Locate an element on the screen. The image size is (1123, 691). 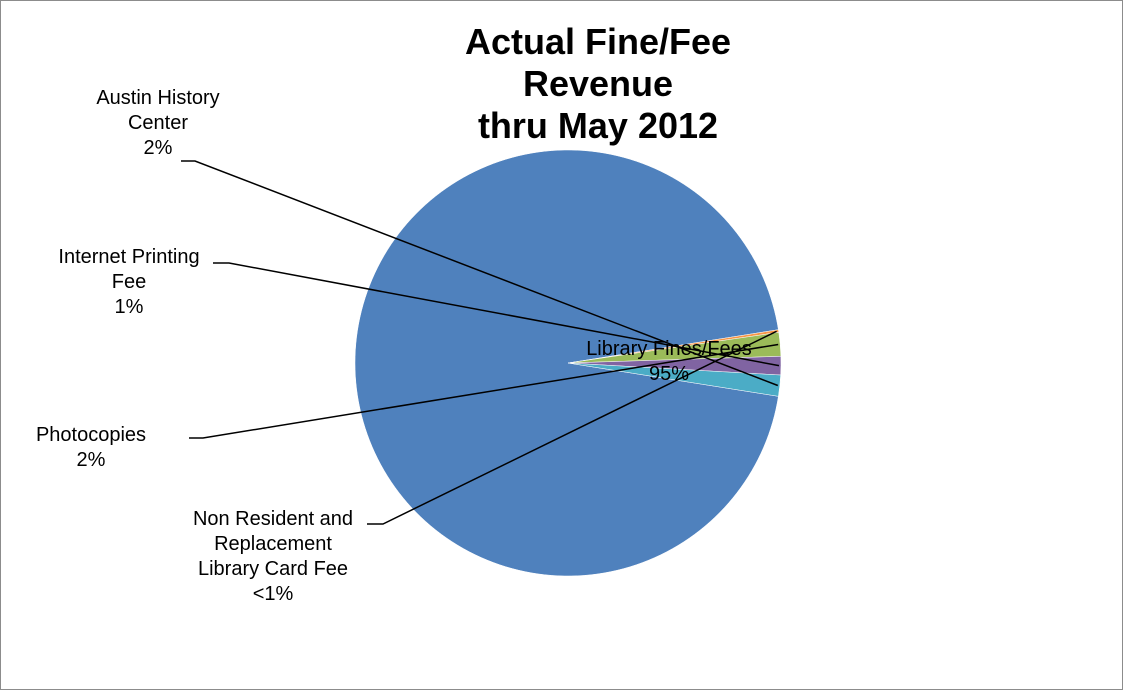
pie-slice-austin-history-center is located at coordinates (674, 379).